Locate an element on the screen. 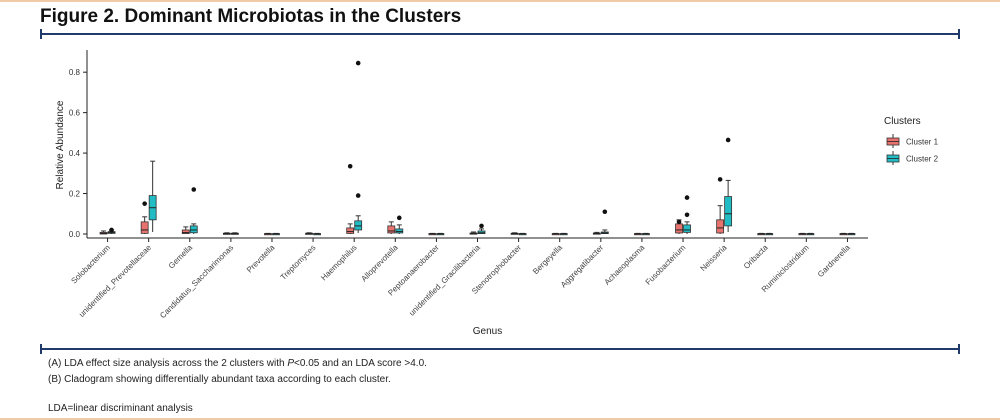  x-tick-label: Aggregatibacter is located at coordinates (582, 266).